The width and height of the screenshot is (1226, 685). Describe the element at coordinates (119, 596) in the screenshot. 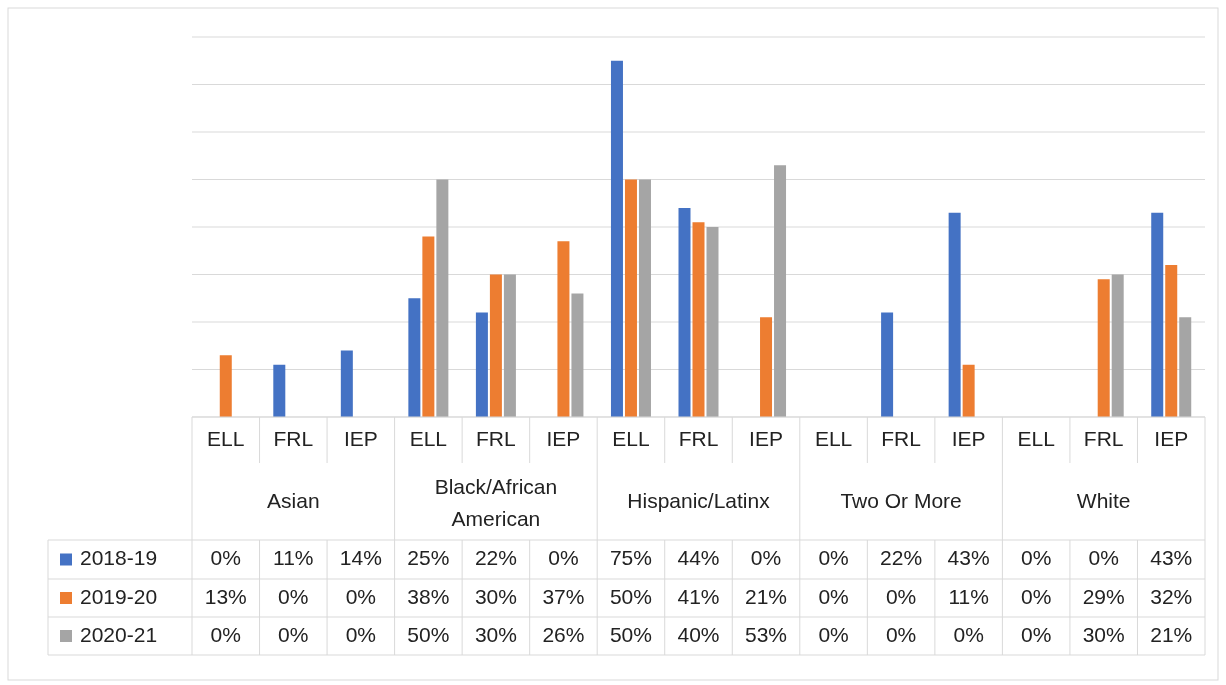

I see `legend-label: 2019-20` at that location.